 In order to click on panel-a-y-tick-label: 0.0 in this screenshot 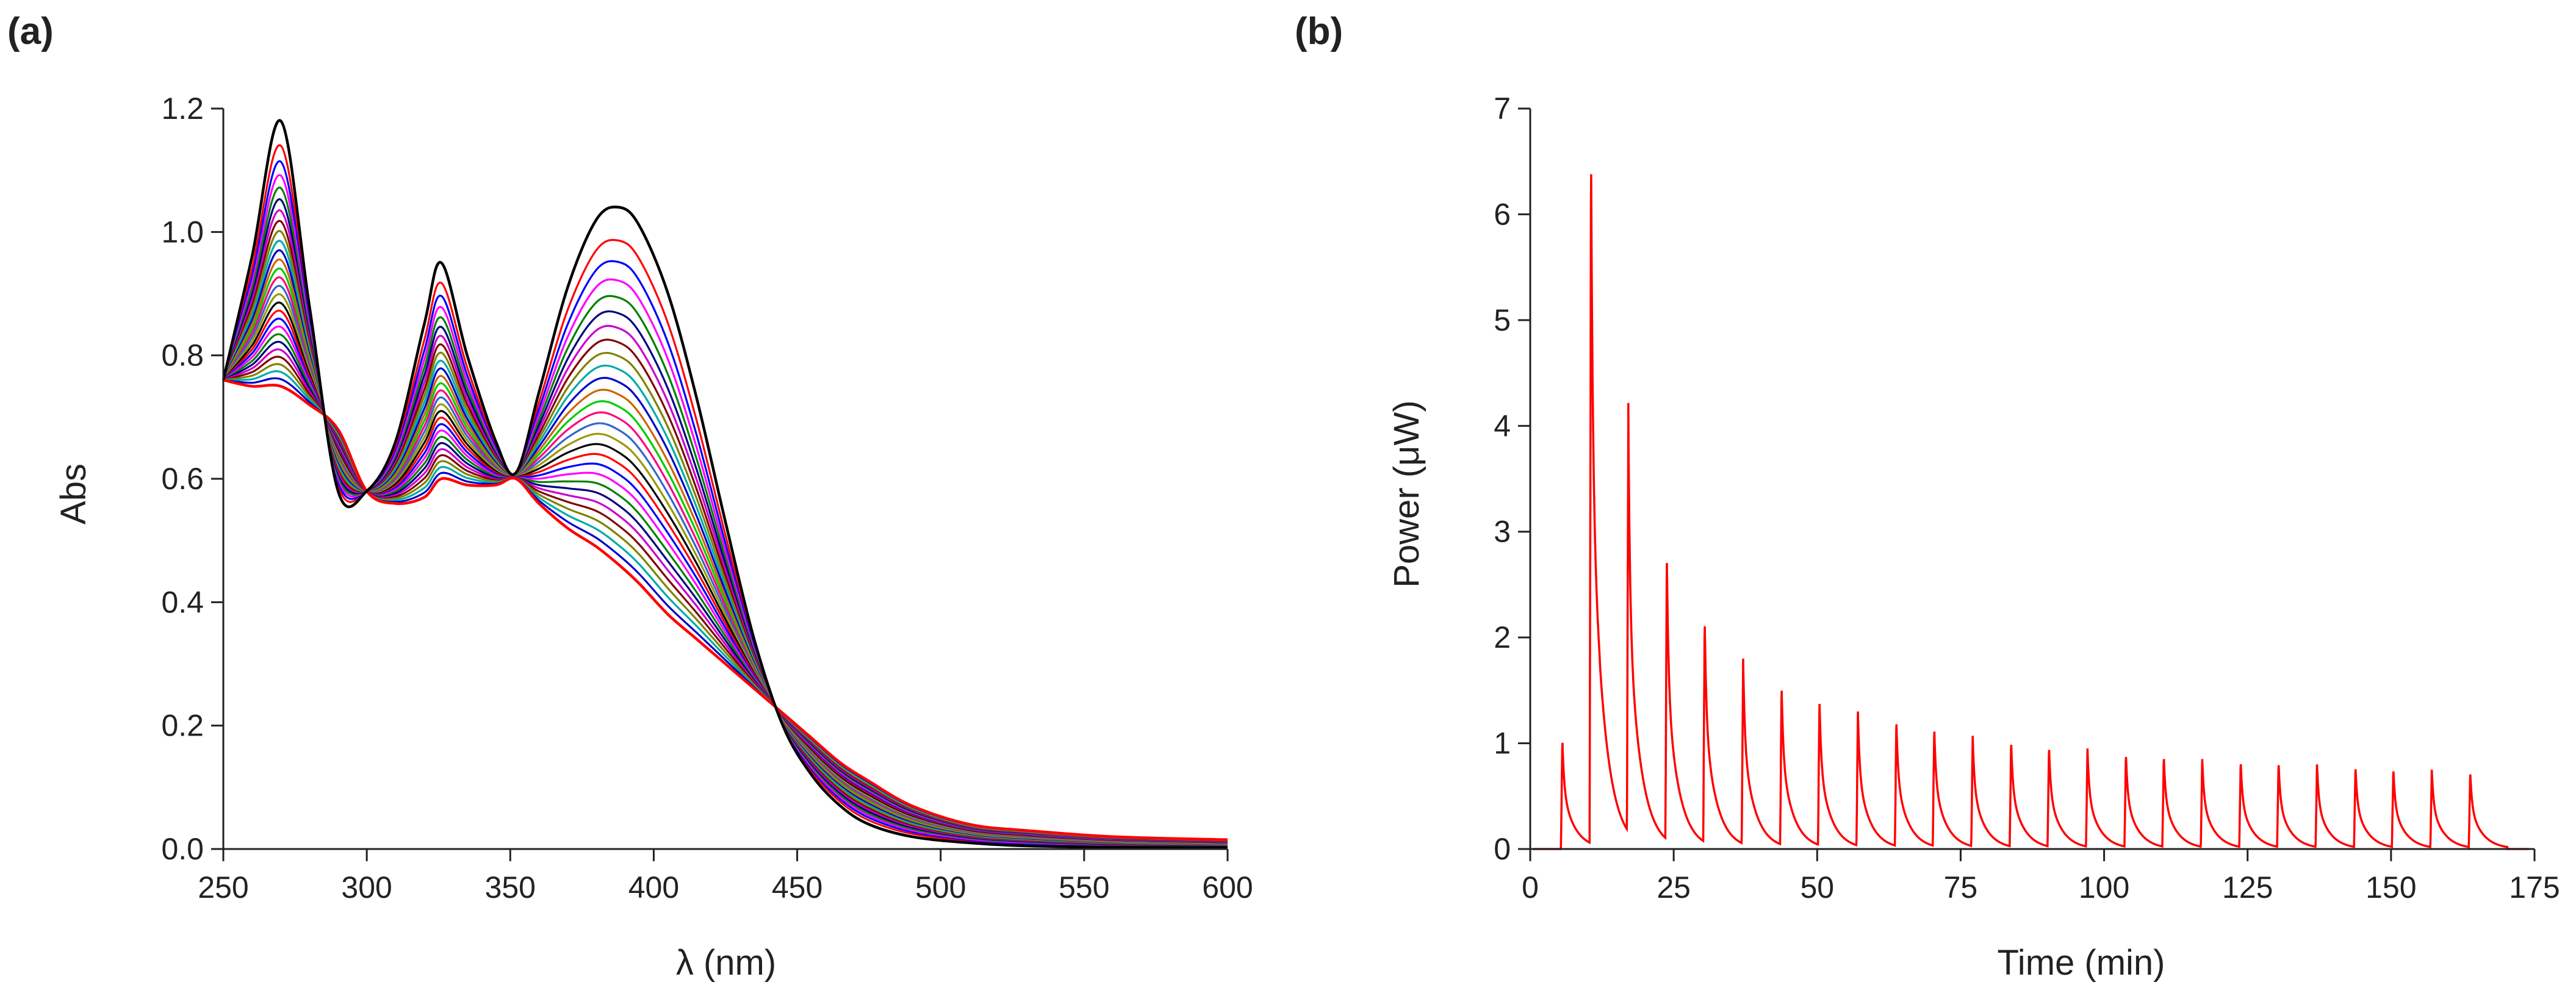, I will do `click(182, 849)`.